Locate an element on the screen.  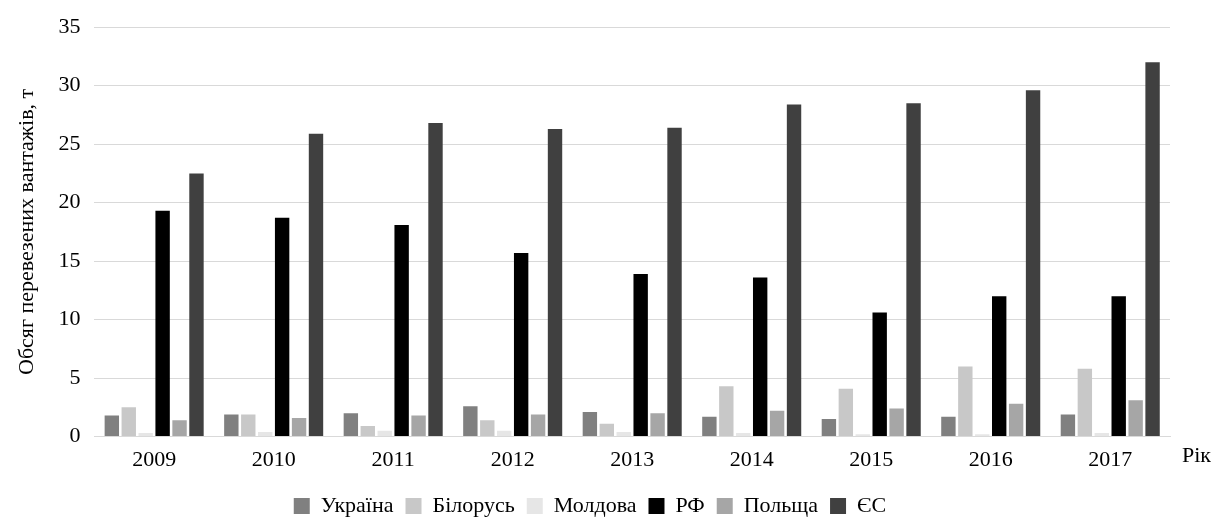
x-tick-label: 2009 is located at coordinates (154, 458).